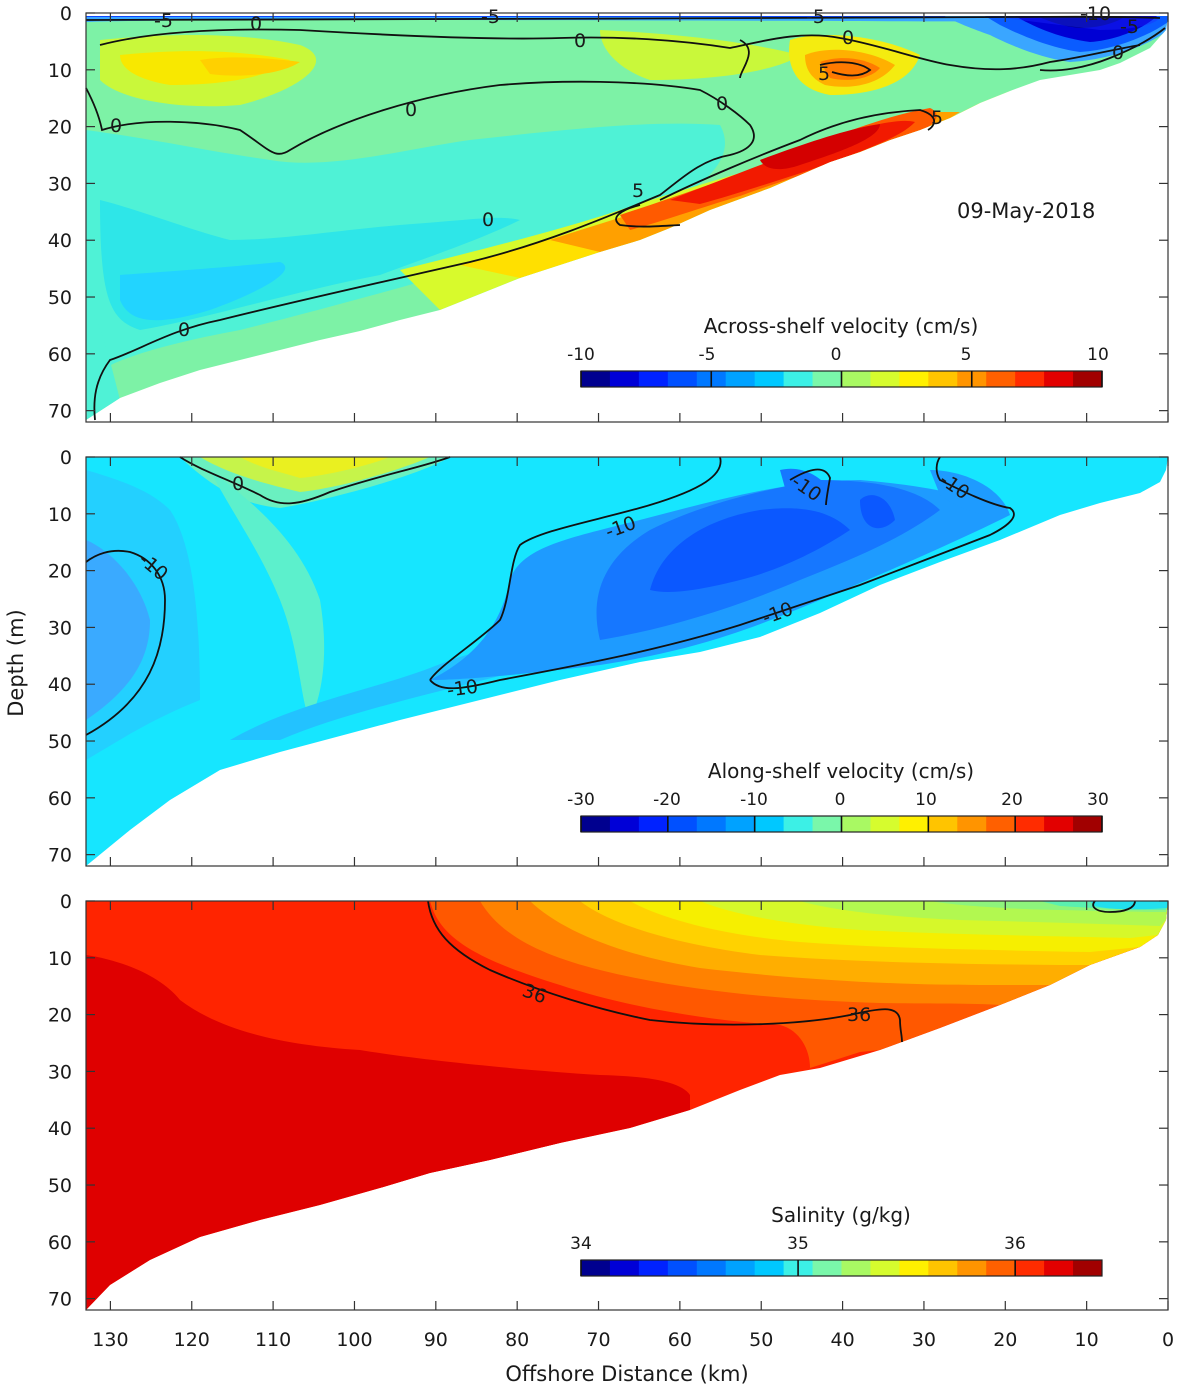 The height and width of the screenshot is (1385, 1181). Describe the element at coordinates (581, 800) in the screenshot. I see `colorbar-tick-label: -30` at that location.